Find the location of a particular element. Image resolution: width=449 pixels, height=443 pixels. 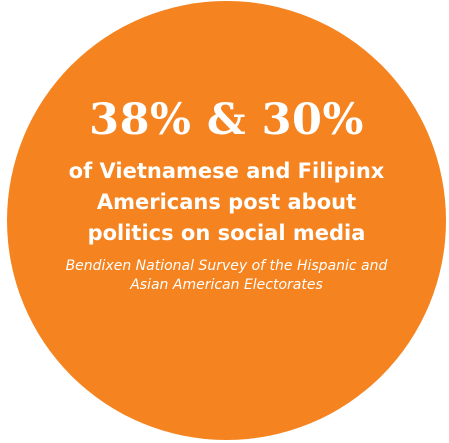

stat-headline: 38% & 30% is located at coordinates (226, 120).